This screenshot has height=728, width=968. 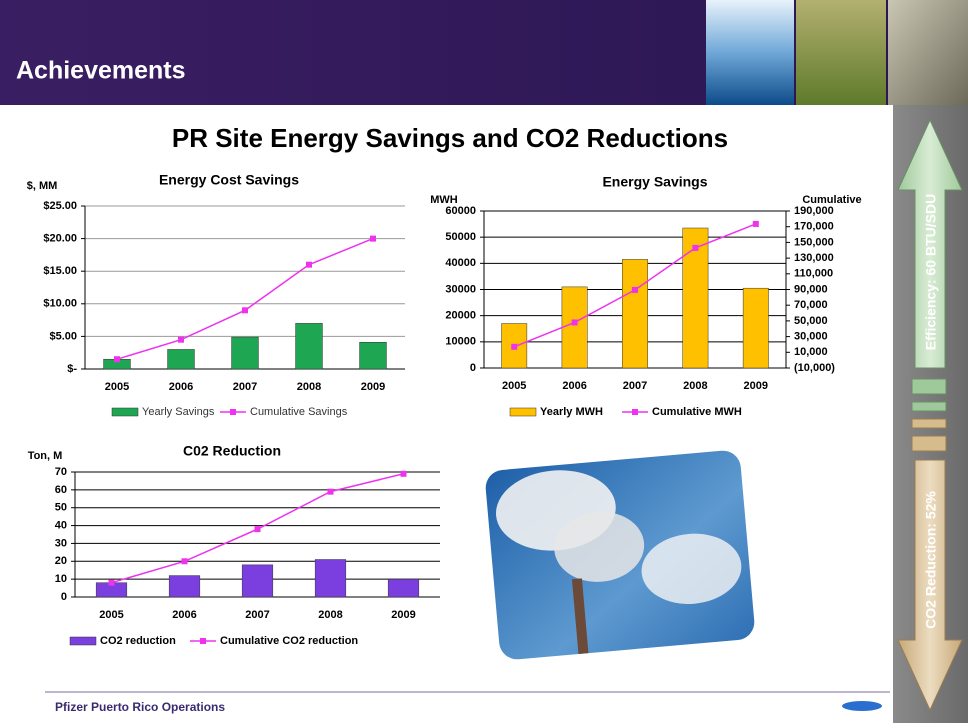 I want to click on legend-label: Cumulative CO2 reduction, so click(x=289, y=641).